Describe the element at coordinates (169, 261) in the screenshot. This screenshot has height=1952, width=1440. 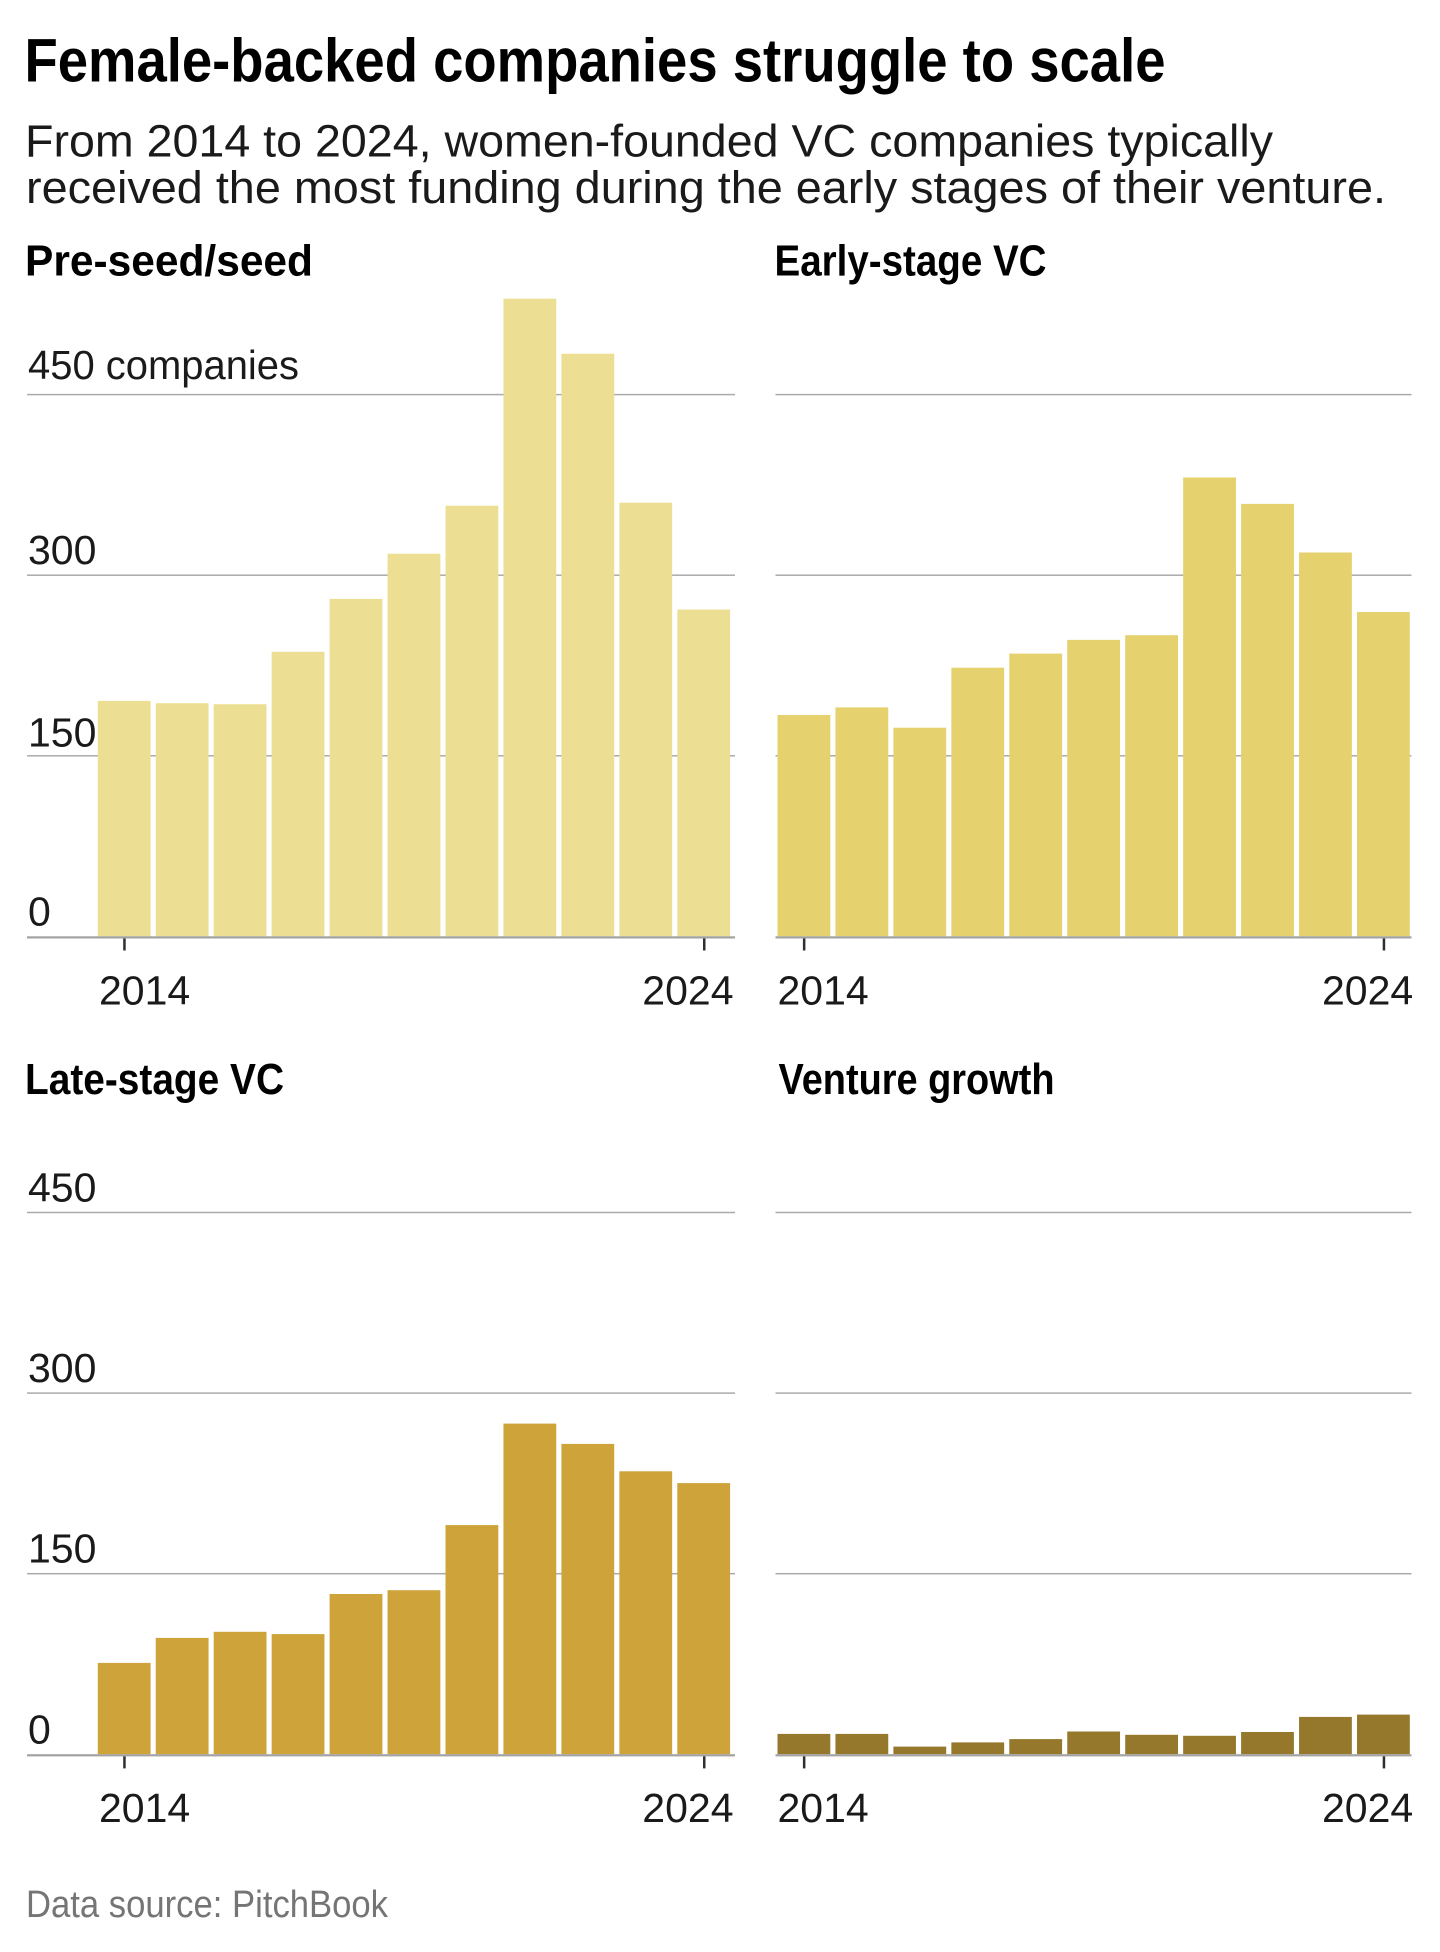
I see `svg-text: Pre-seed/seed` at that location.